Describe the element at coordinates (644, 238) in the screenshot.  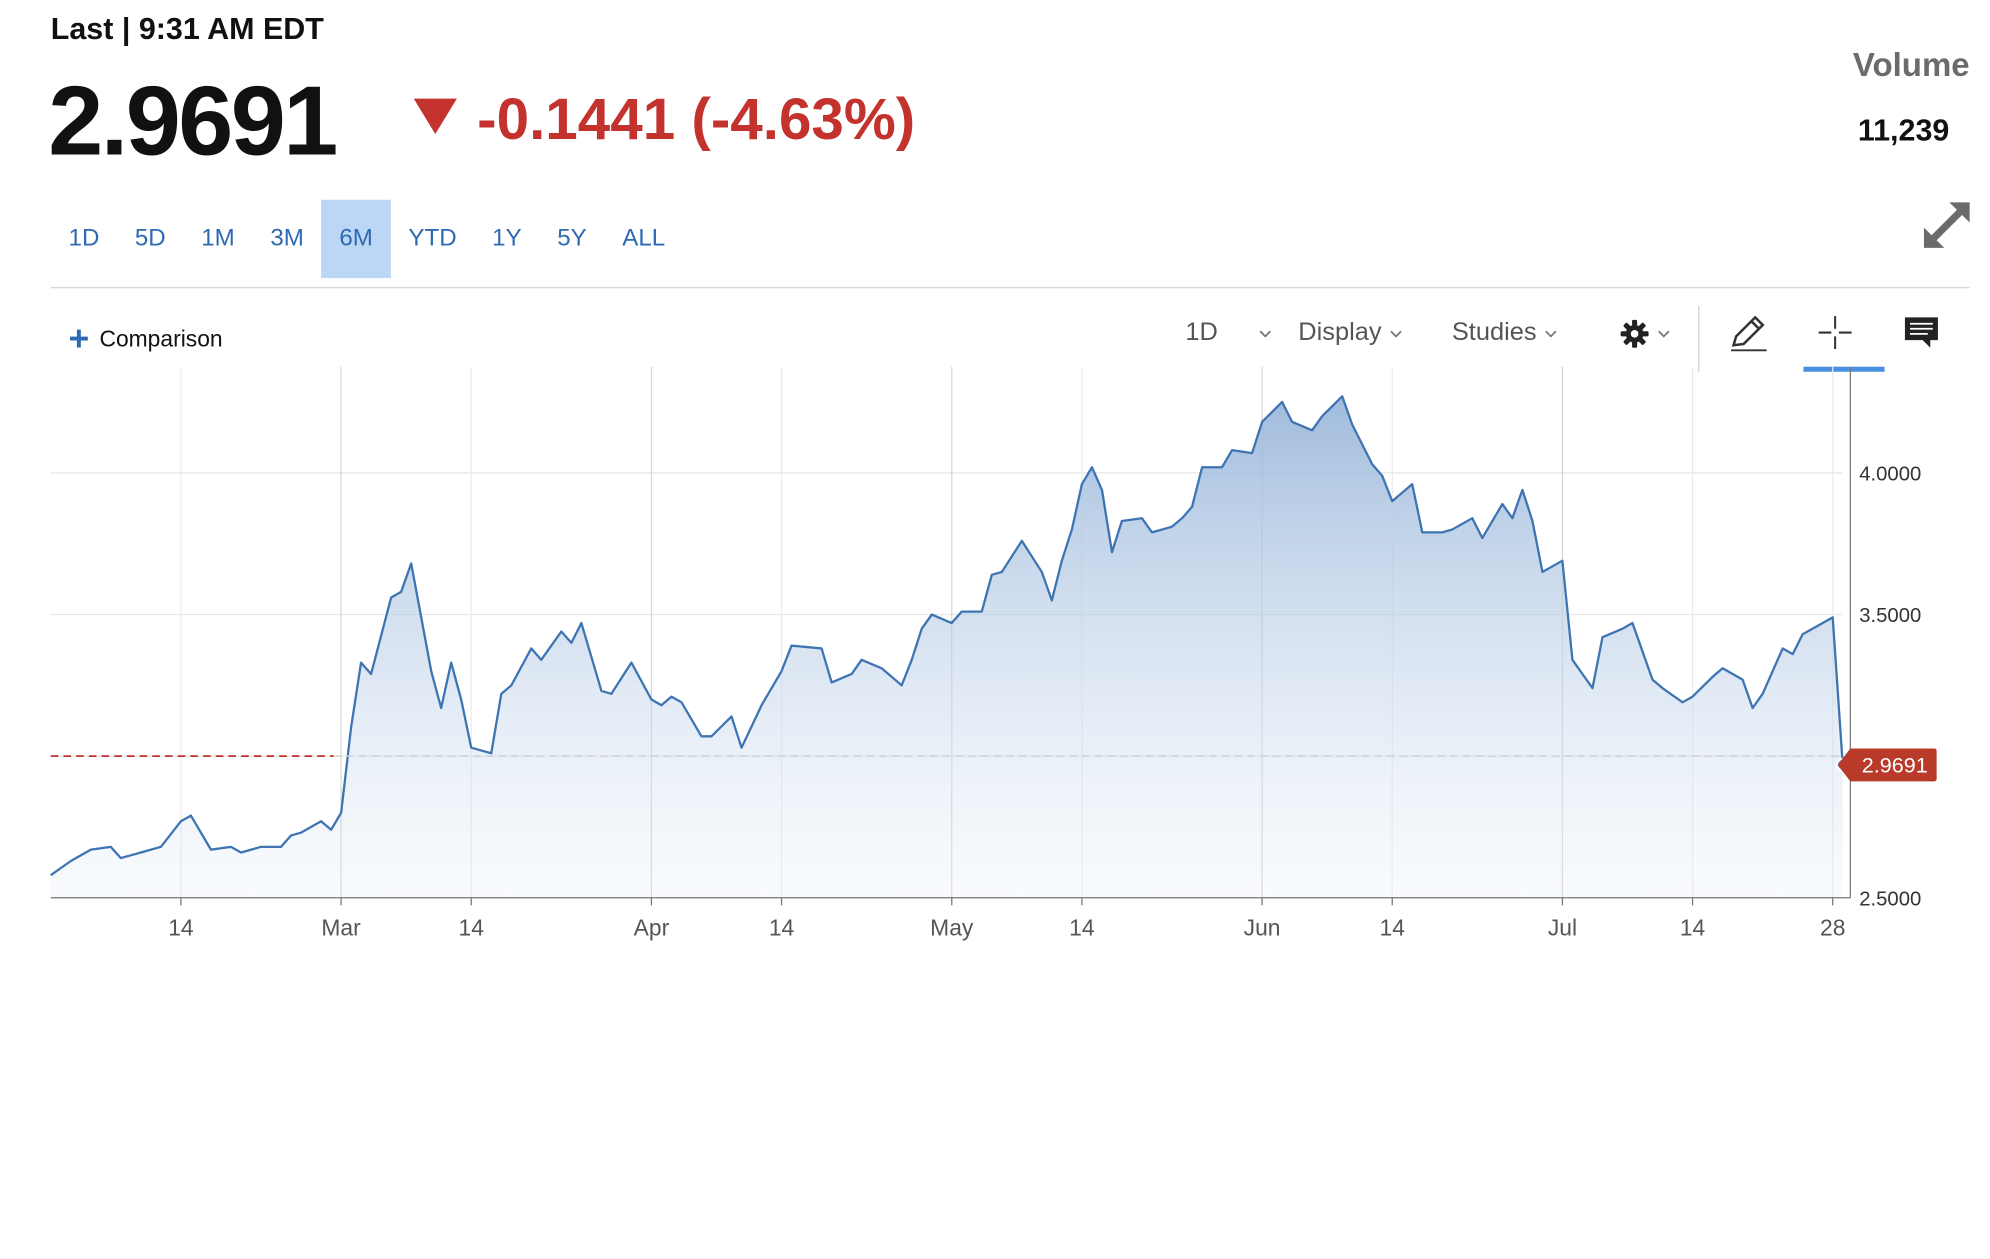
I see `range-tab-all: ALL` at that location.